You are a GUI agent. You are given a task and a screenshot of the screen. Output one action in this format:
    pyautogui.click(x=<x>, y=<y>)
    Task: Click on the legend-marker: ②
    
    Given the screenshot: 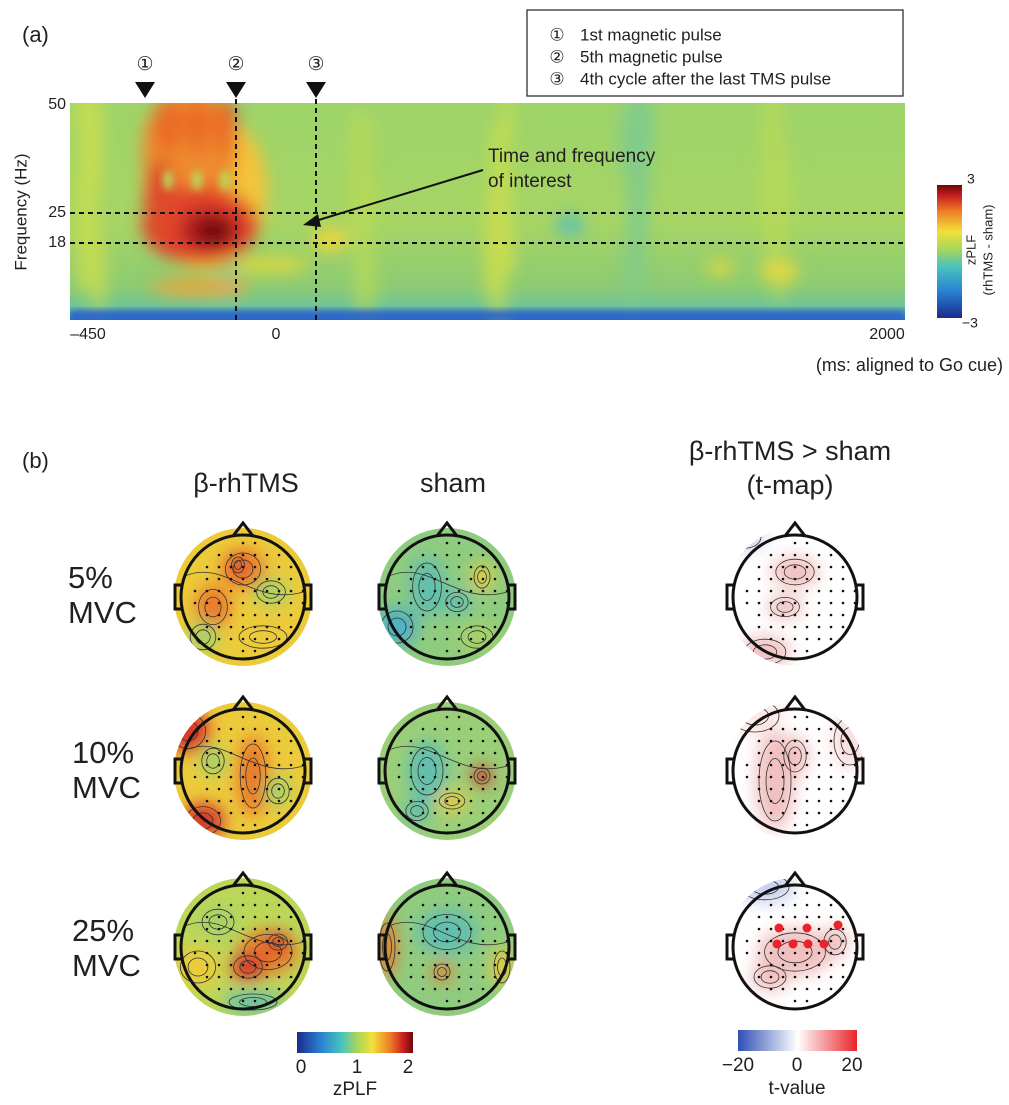 What is the action you would take?
    pyautogui.click(x=556, y=56)
    